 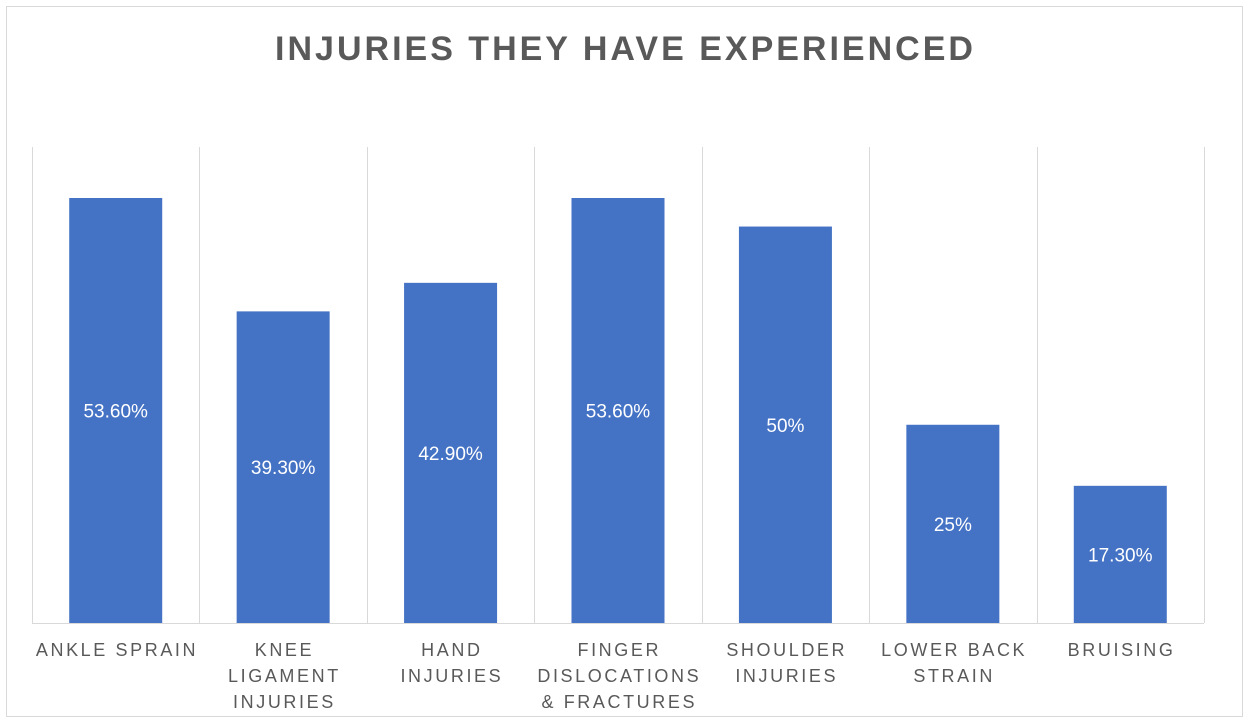 I want to click on data-label: 25%, so click(x=953, y=525).